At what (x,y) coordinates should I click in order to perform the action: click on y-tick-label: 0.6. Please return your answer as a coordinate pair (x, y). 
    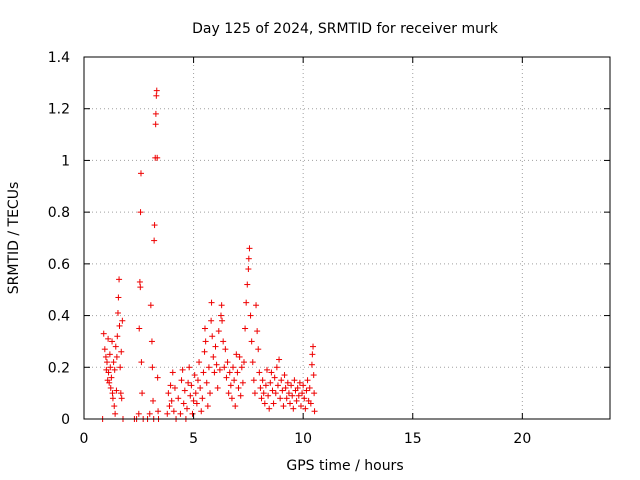
    Looking at the image, I should click on (59, 265).